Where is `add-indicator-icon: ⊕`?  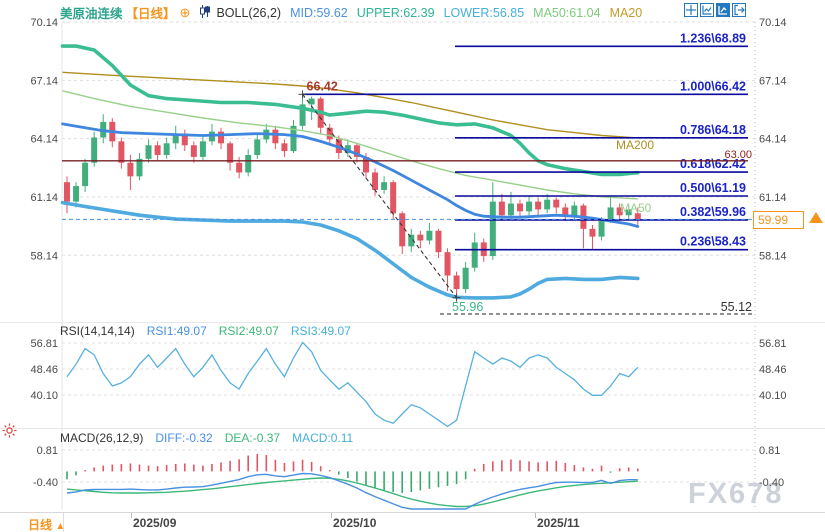
add-indicator-icon: ⊕ is located at coordinates (185, 12).